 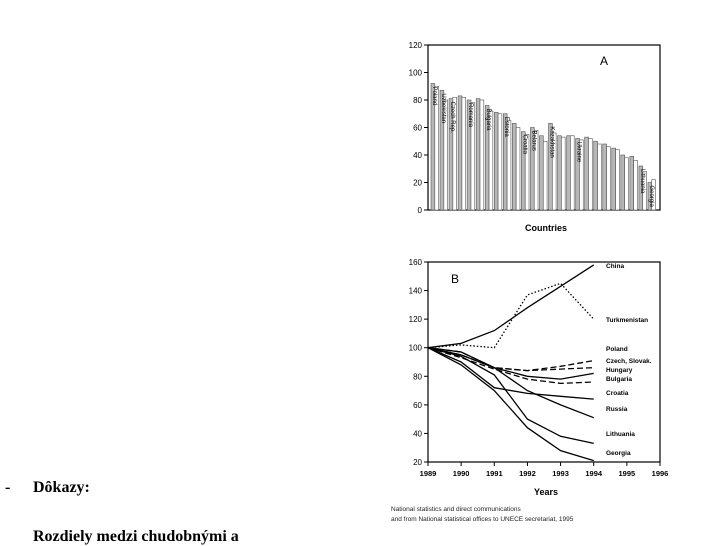 What do you see at coordinates (619, 379) in the screenshot?
I see `series-label: Bulgaria` at bounding box center [619, 379].